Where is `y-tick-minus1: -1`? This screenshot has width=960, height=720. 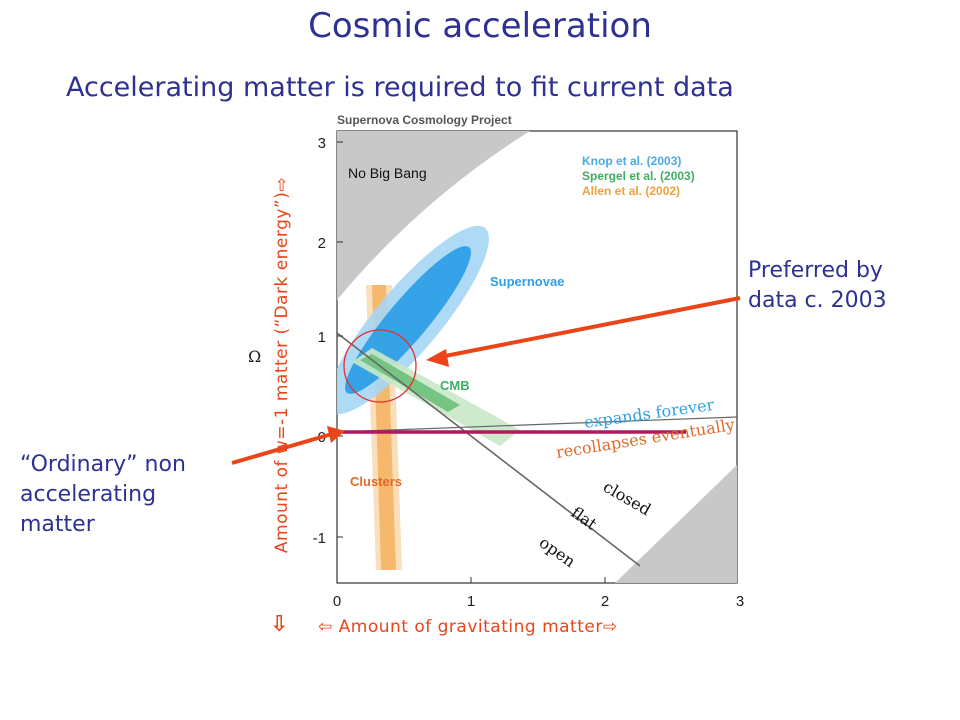 y-tick-minus1: -1 is located at coordinates (319, 538).